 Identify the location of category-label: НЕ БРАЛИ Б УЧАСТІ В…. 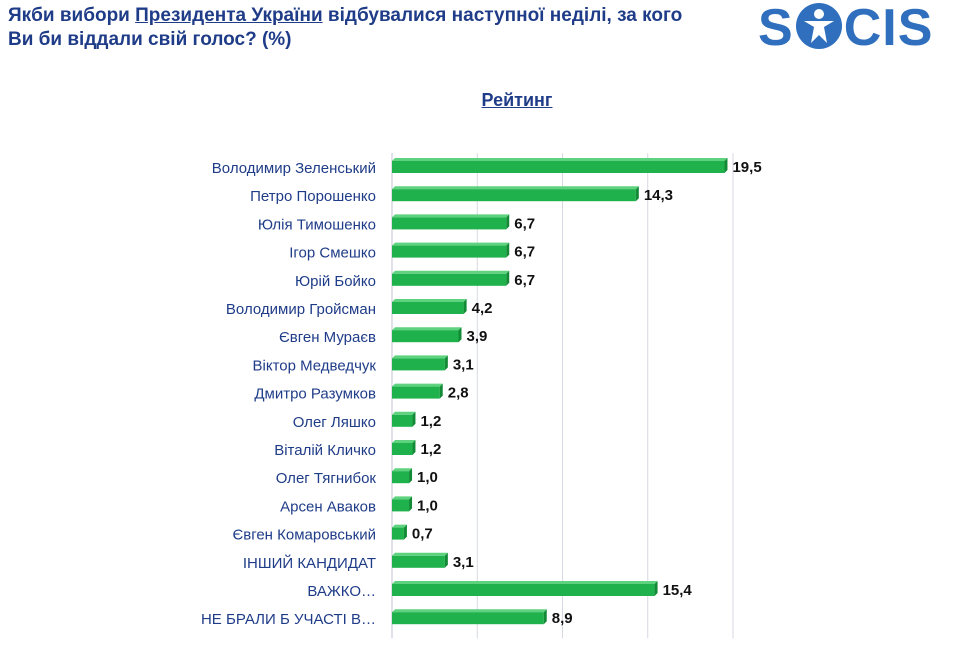
(288, 619).